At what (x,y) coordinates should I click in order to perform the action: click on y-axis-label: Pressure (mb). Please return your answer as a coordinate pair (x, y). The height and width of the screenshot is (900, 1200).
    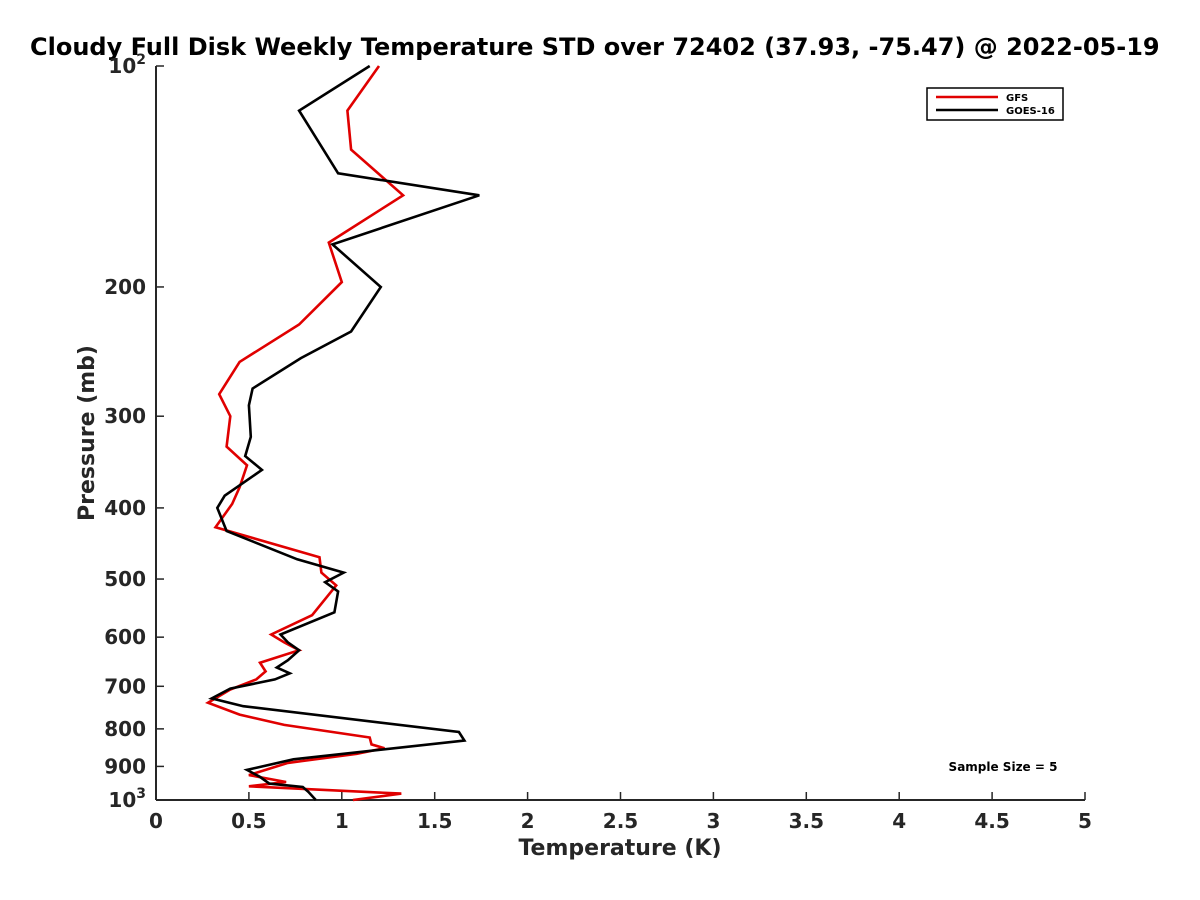
    Looking at the image, I should click on (87, 433).